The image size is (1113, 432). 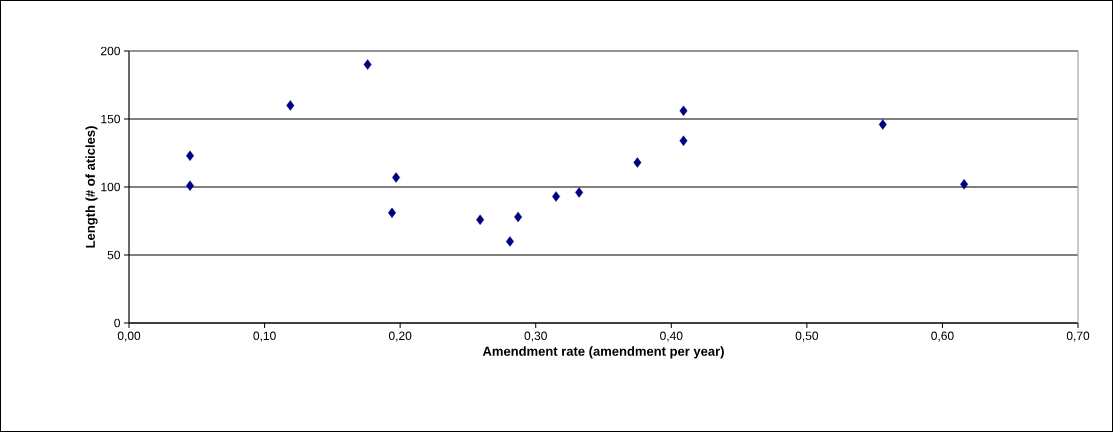 I want to click on y-tick-label: 0, so click(x=117, y=323).